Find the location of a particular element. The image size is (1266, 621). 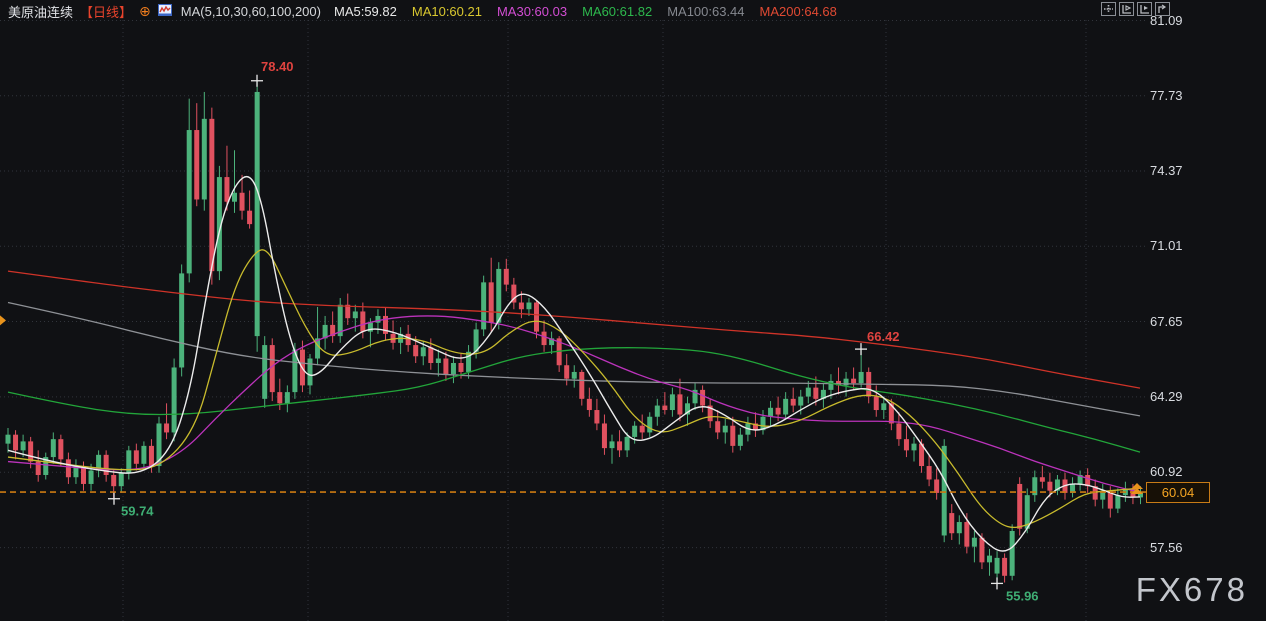

axis-tick-label: 67.65 is located at coordinates (1166, 321).